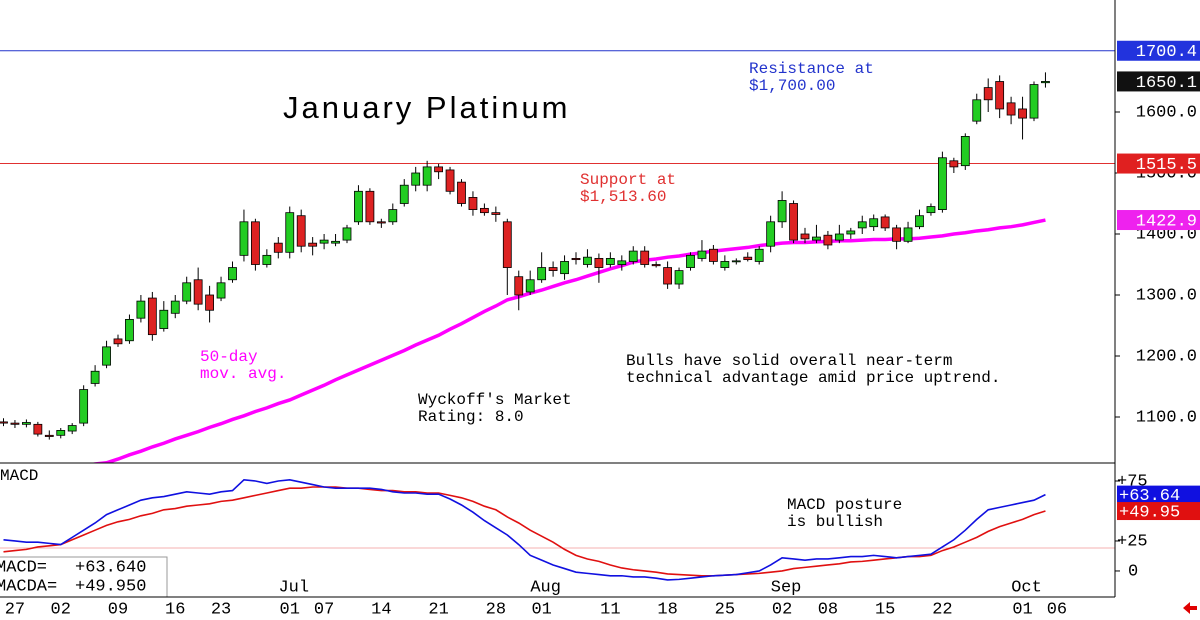 Image resolution: width=1200 pixels, height=620 pixels. I want to click on annotation: Resistance at, so click(811, 69).